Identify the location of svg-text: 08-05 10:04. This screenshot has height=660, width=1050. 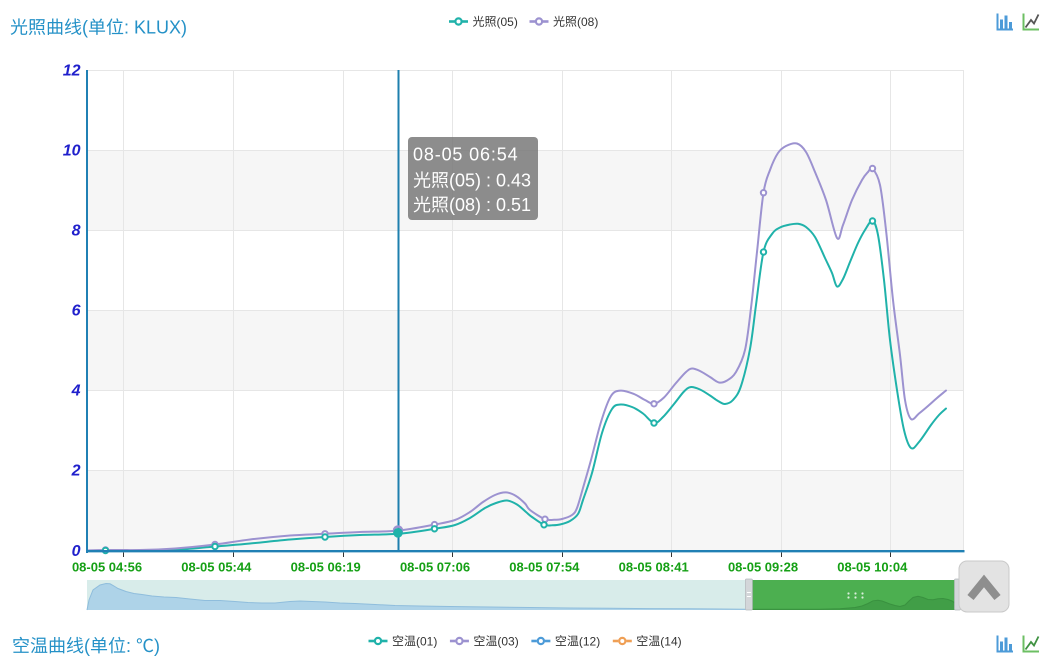
(872, 567).